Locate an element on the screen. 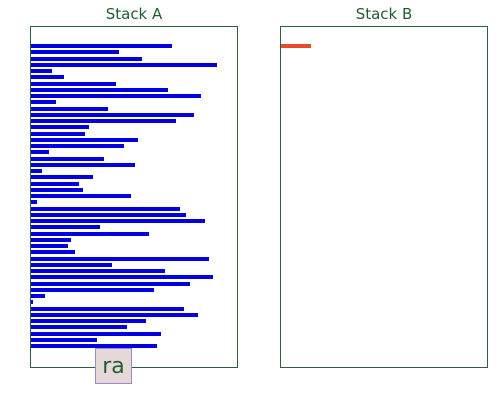 The width and height of the screenshot is (500, 410). stack-a-title: Stack A is located at coordinates (134, 14).